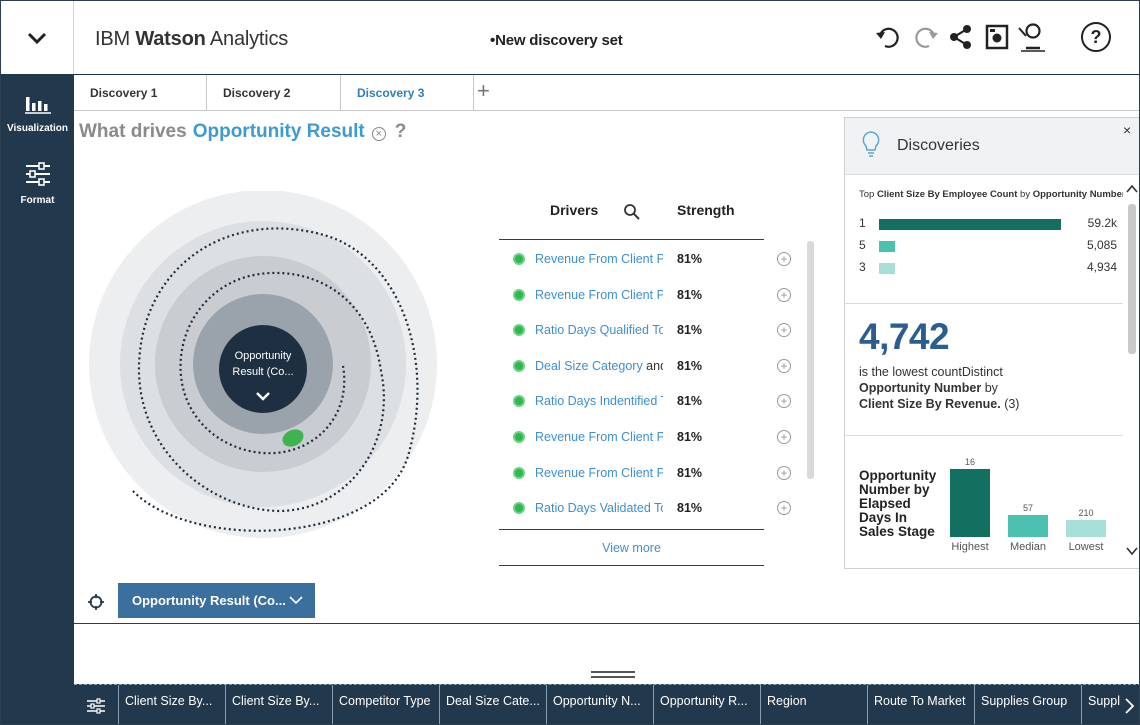 The height and width of the screenshot is (725, 1140). What do you see at coordinates (813, 704) in the screenshot?
I see `field-chip: Region` at bounding box center [813, 704].